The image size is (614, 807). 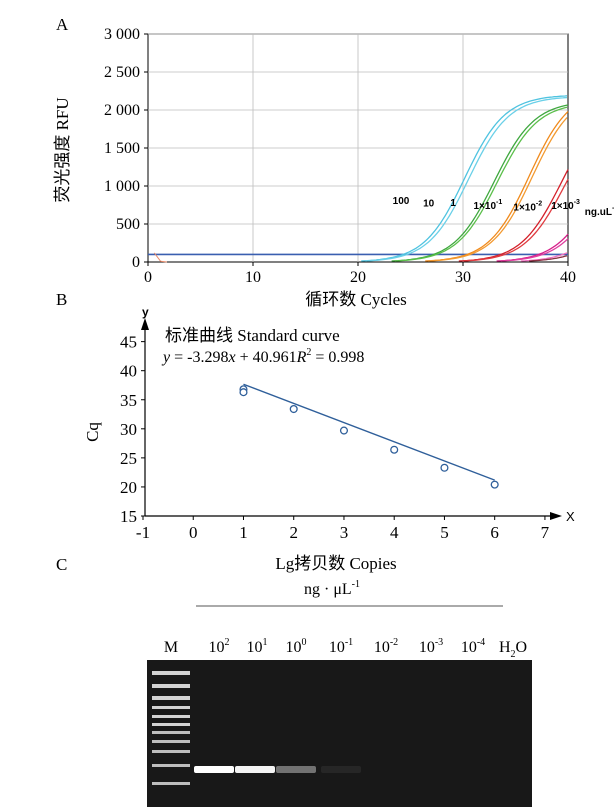 What do you see at coordinates (453, 203) in the screenshot?
I see `curve-label: 1` at bounding box center [453, 203].